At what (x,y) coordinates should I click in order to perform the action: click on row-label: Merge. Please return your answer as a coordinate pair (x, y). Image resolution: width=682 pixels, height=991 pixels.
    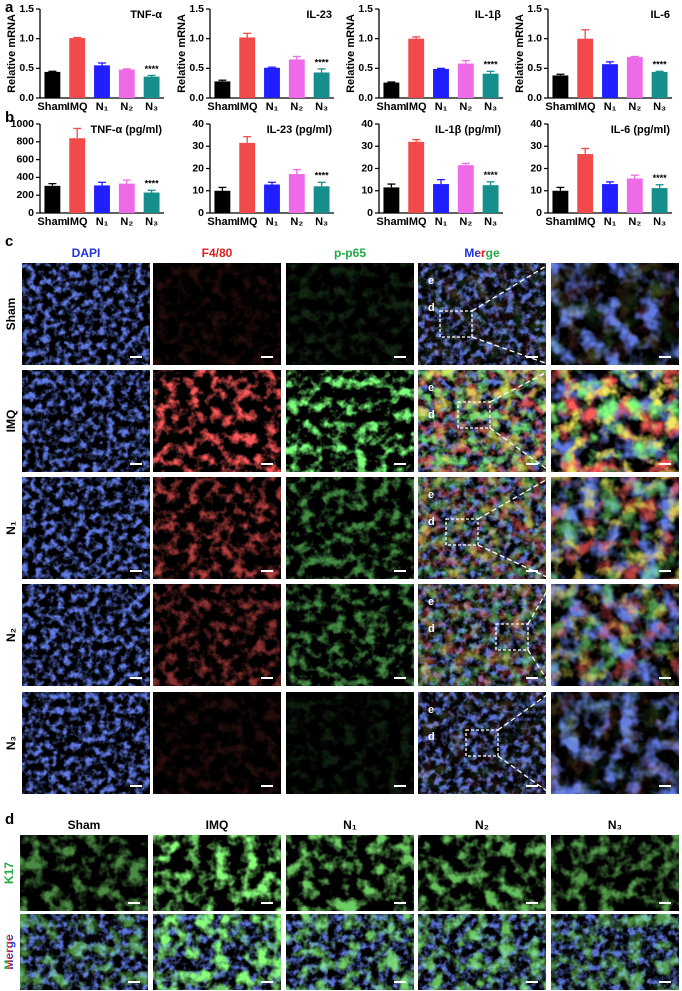
    Looking at the image, I should click on (9, 952).